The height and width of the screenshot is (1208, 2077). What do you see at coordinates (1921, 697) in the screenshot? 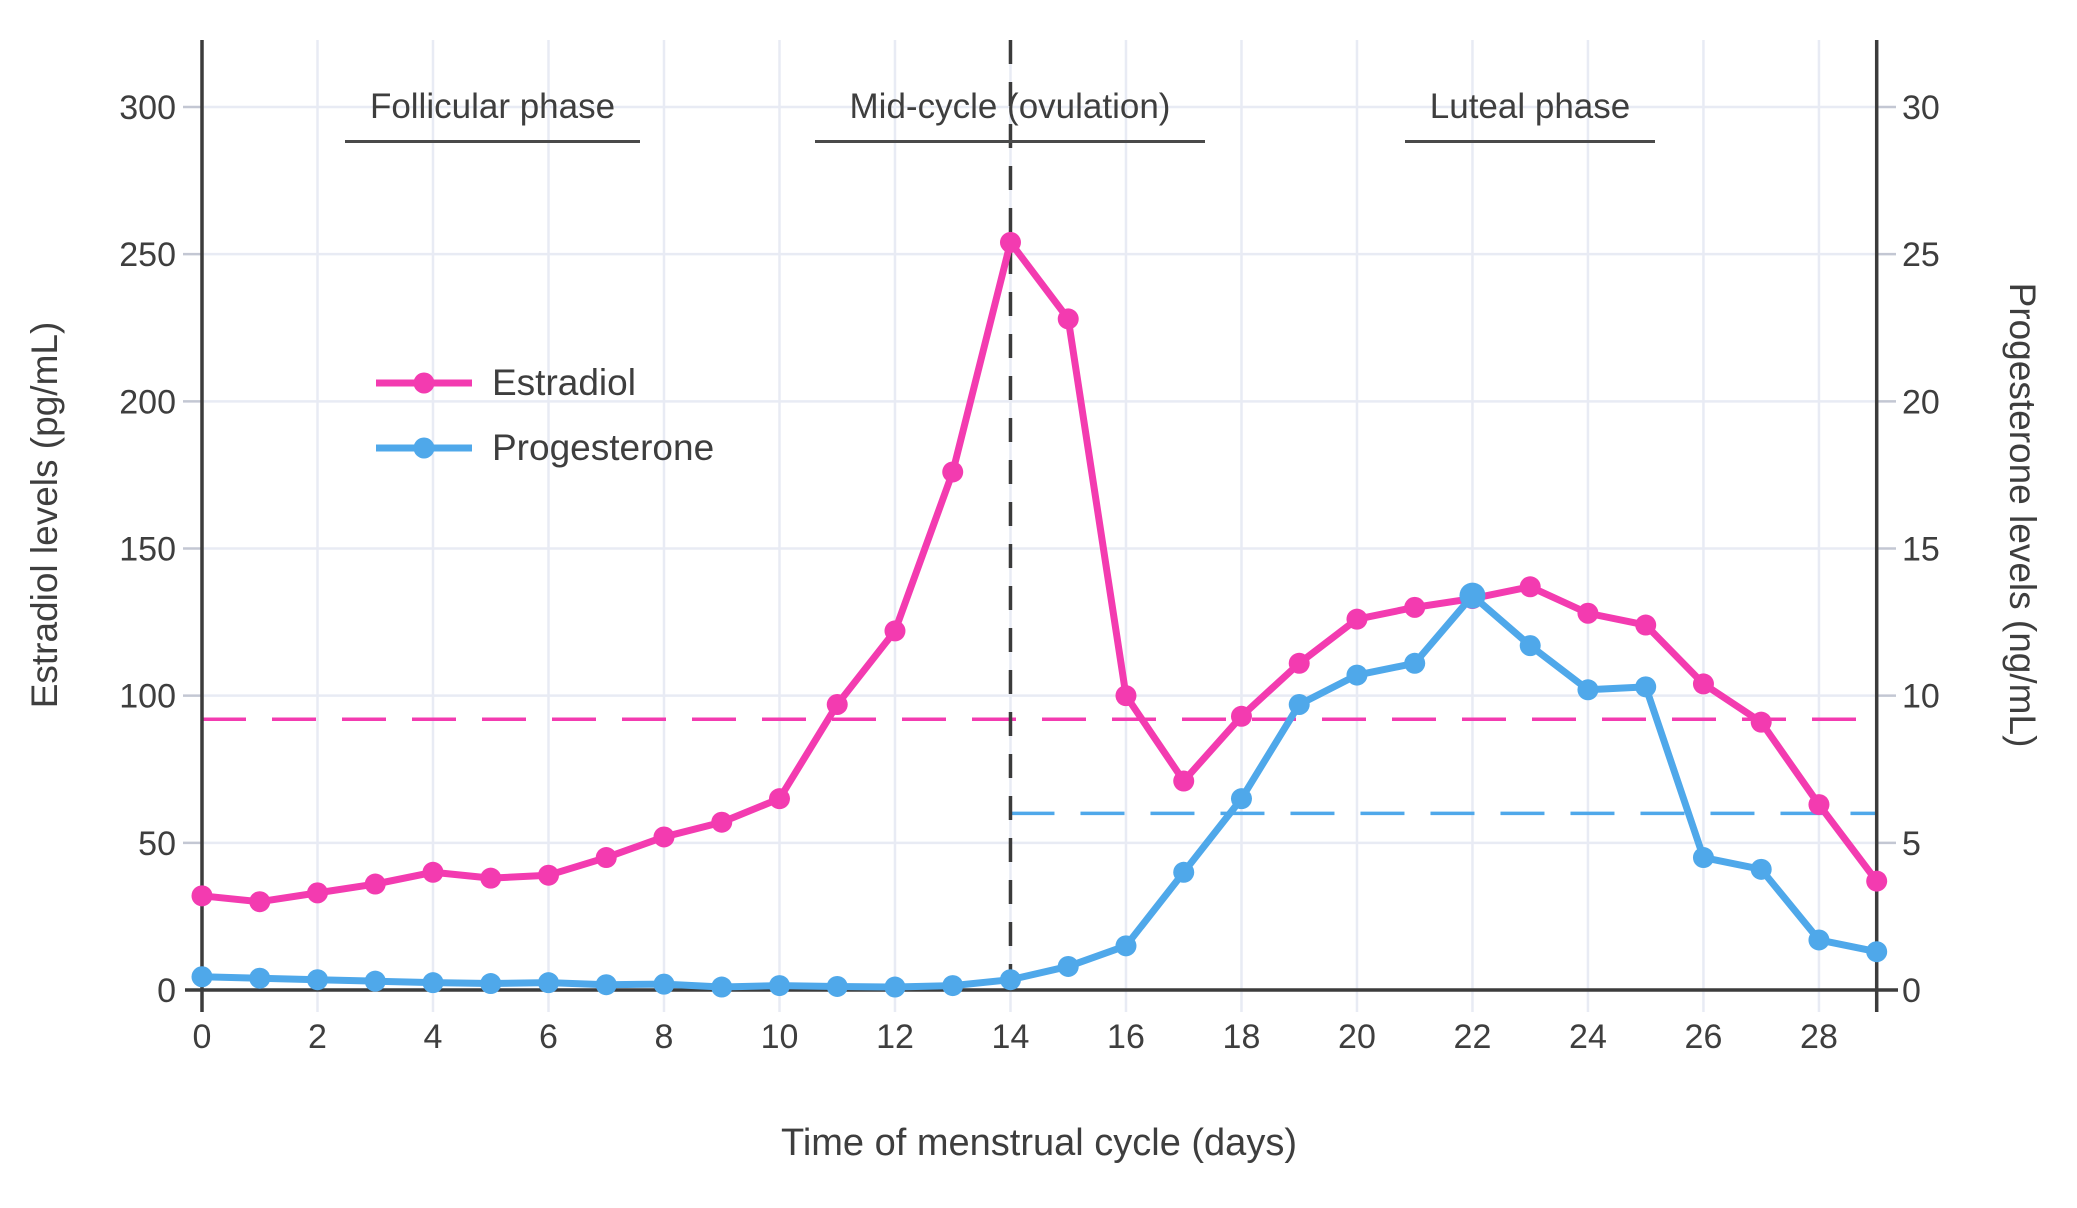
I see `y-right-tick-label: 10` at bounding box center [1921, 697].